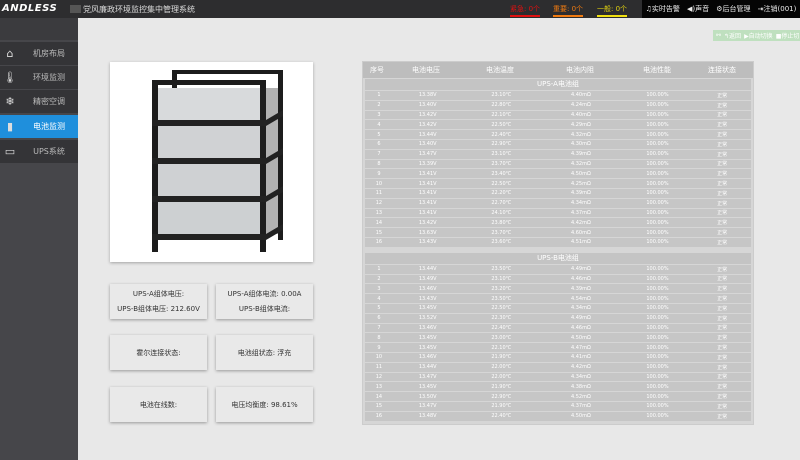 This screenshot has width=800, height=460. What do you see at coordinates (558, 338) in the screenshot?
I see `table-row: 8 13.45V 23.00℃ 4.50mΩ 100.00% 正常` at bounding box center [558, 338].